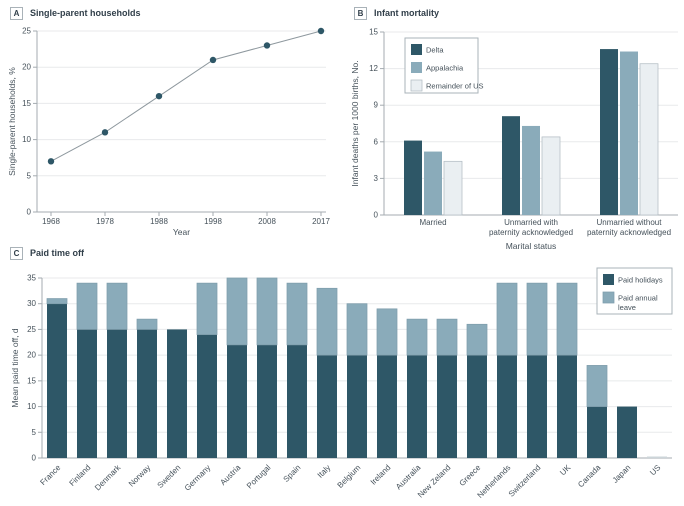  Describe the element at coordinates (627, 307) in the screenshot. I see `legend-label: leave` at that location.